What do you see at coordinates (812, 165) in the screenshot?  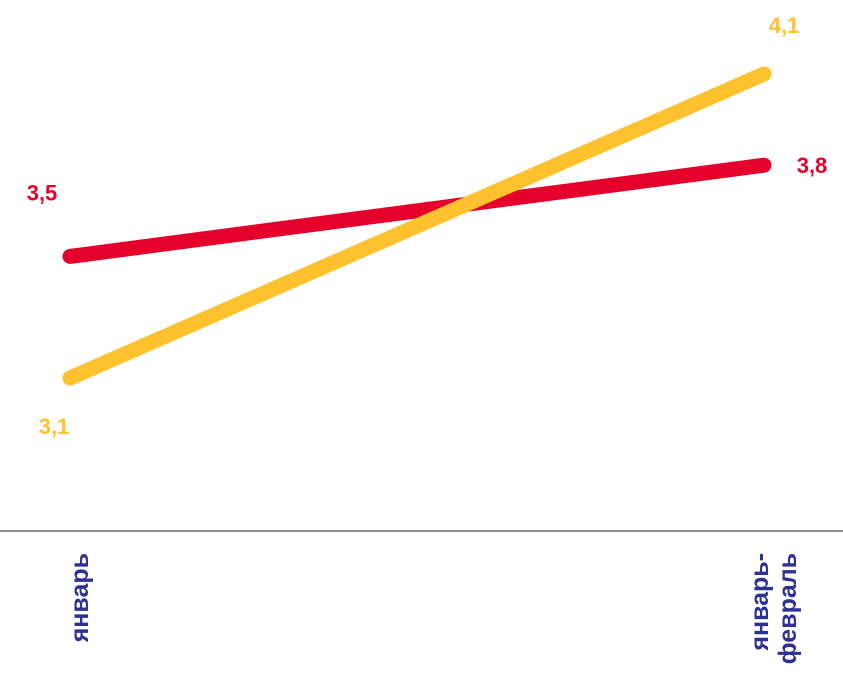 I see `data-label-series-1-point-2: 3,8` at bounding box center [812, 165].